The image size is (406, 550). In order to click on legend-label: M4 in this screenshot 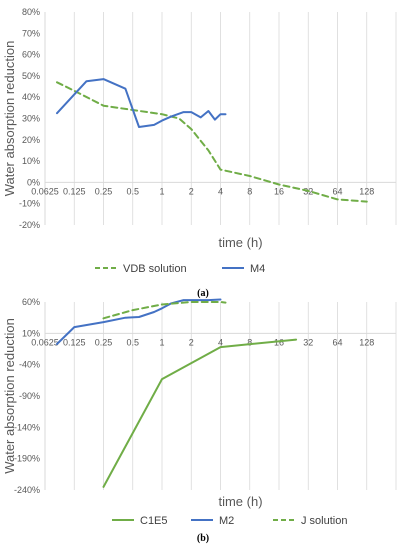, I will do `click(257, 269)`.